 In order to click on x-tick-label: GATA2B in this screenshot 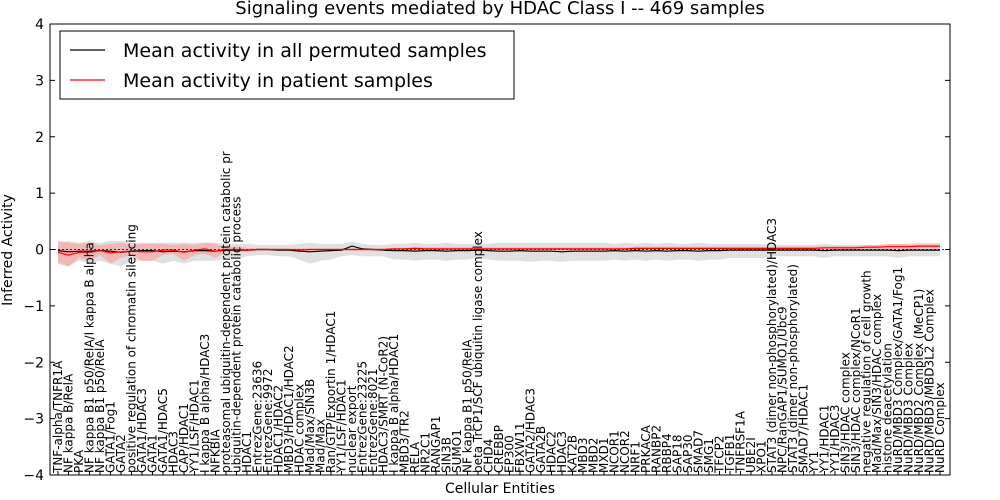, I will do `click(541, 449)`.